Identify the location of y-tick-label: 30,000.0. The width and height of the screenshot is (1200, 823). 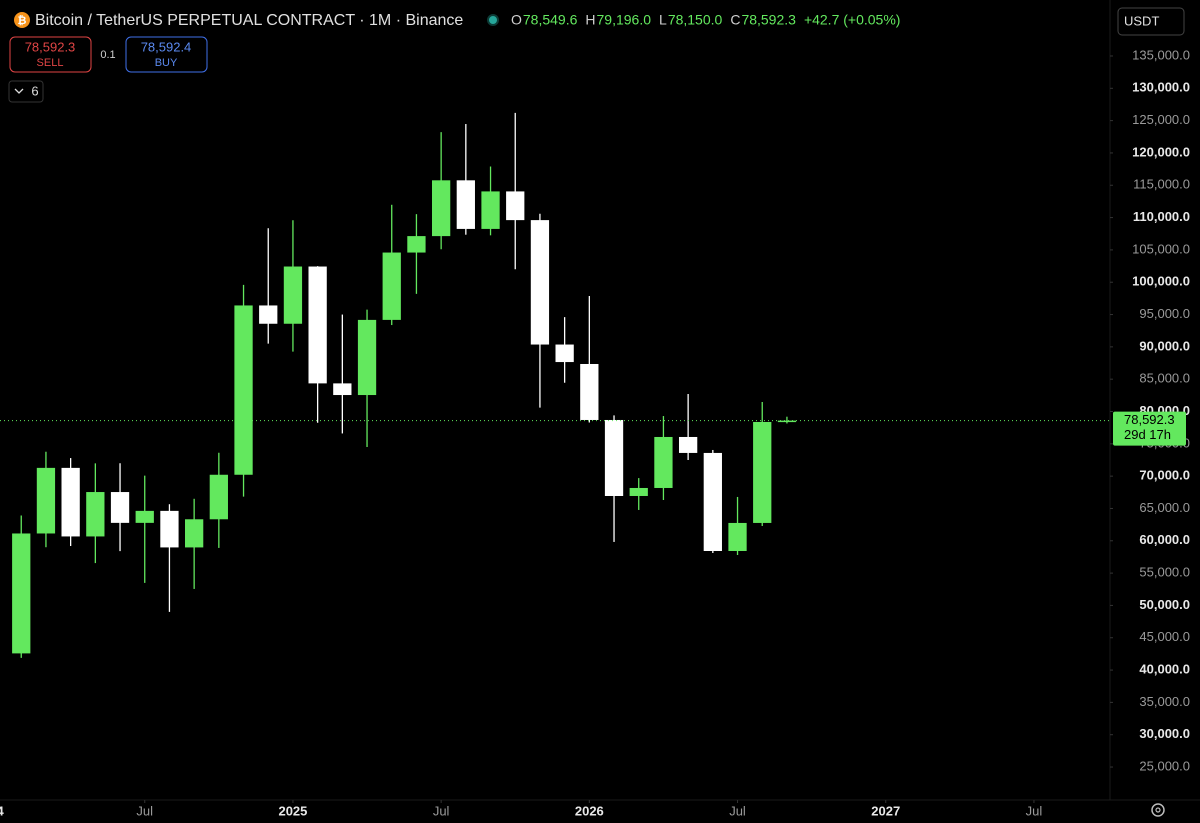
(1164, 733).